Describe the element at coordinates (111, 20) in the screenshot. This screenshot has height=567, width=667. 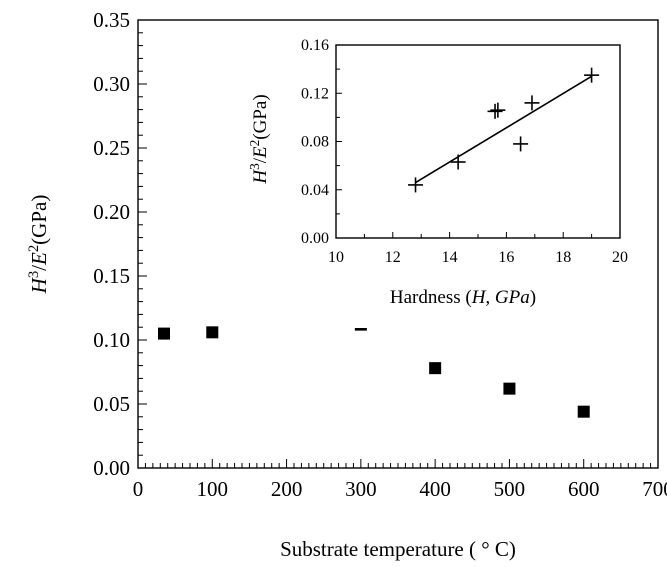
I see `main-y-tick-label: 0.35` at that location.